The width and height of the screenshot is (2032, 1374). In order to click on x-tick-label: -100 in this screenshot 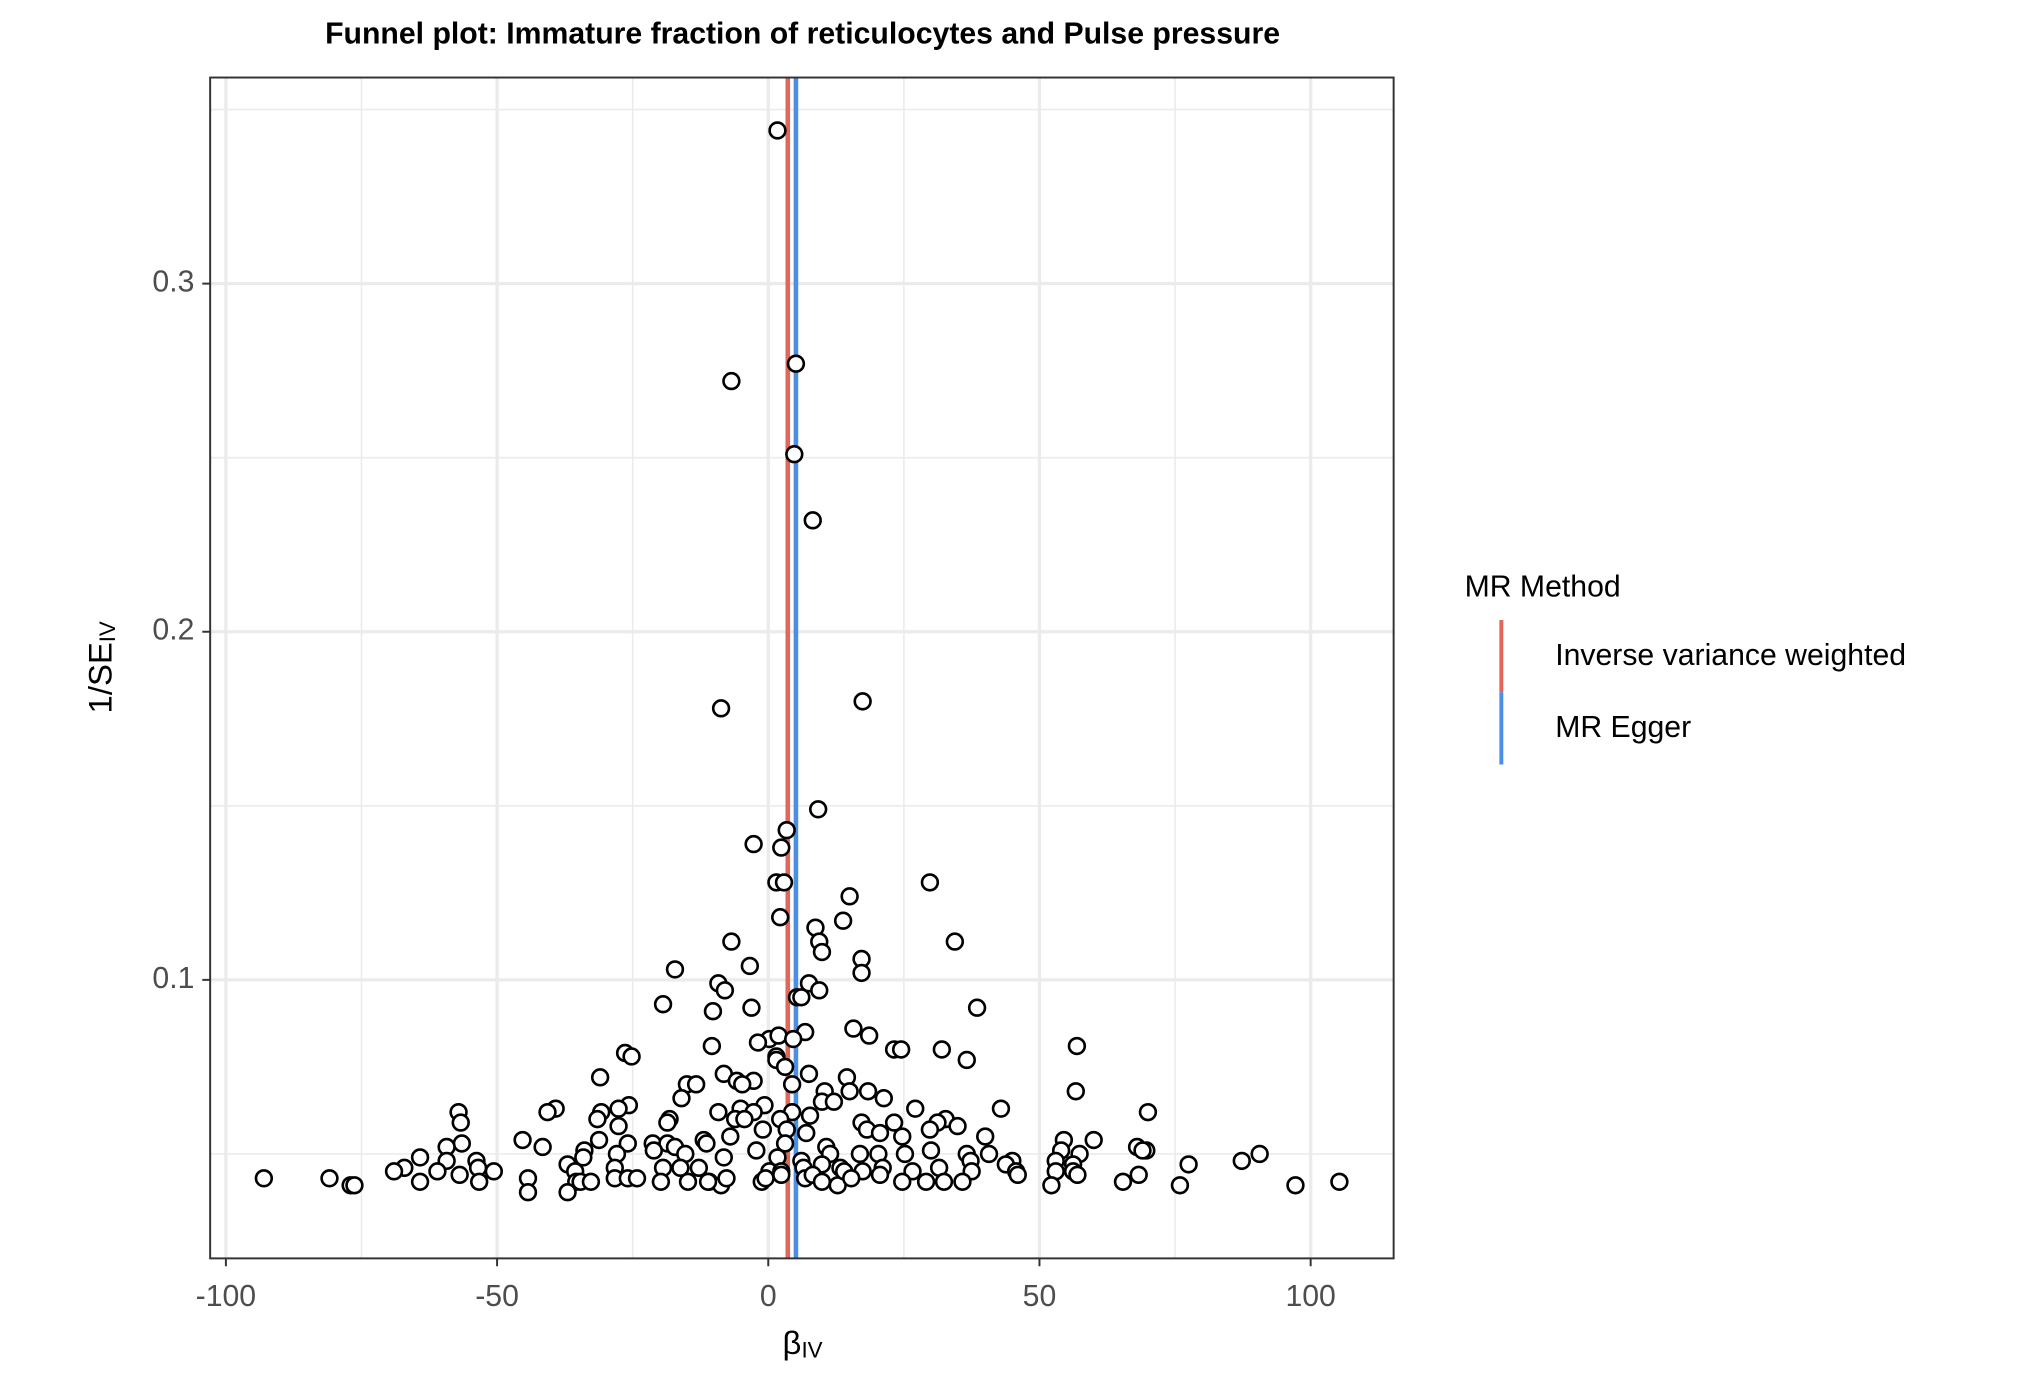, I will do `click(226, 1296)`.